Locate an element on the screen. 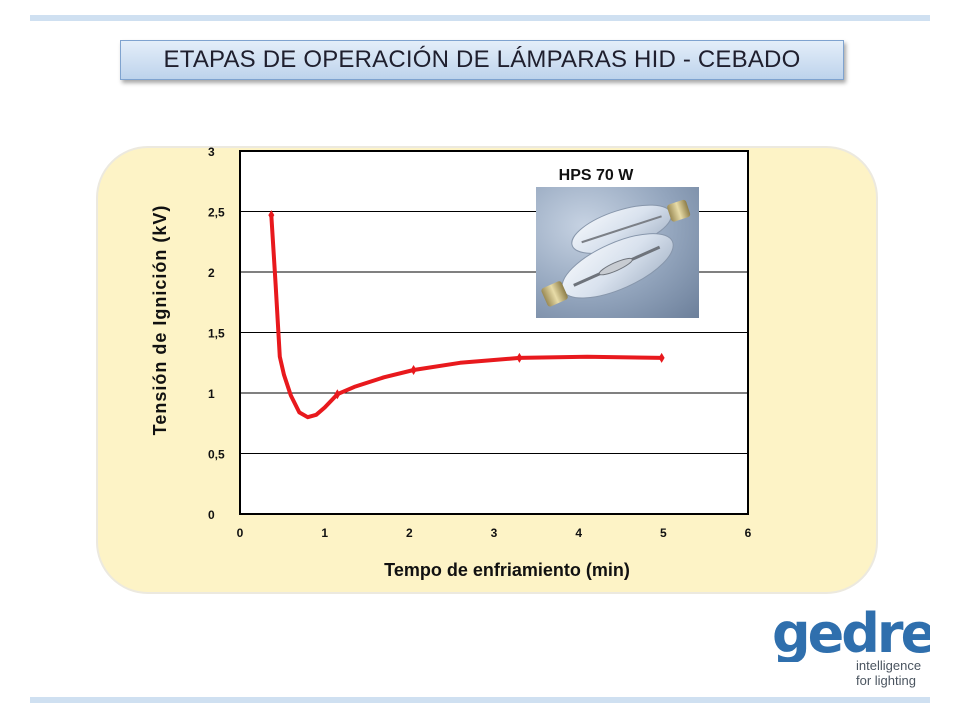  x-tick-label: 6 is located at coordinates (748, 533).